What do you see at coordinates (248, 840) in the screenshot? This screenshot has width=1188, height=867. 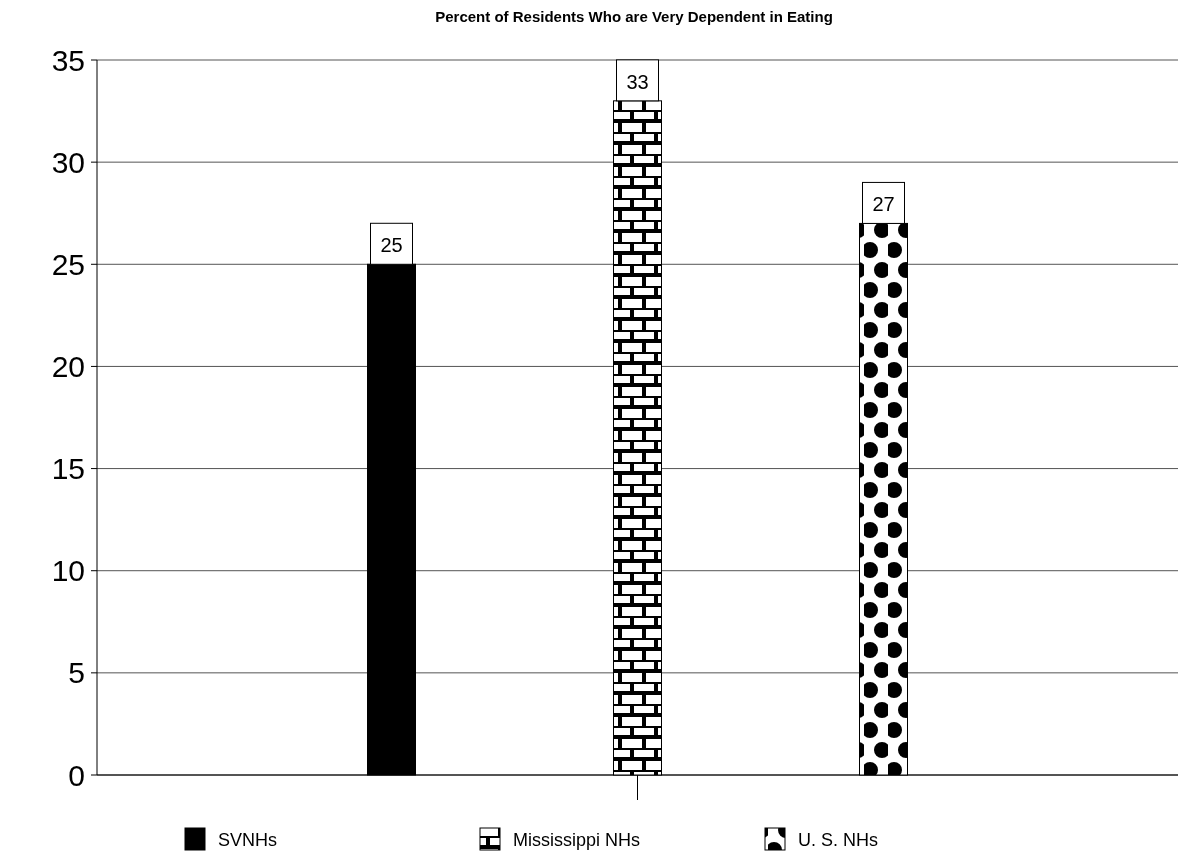 I see `legend-label: SVNHs` at bounding box center [248, 840].